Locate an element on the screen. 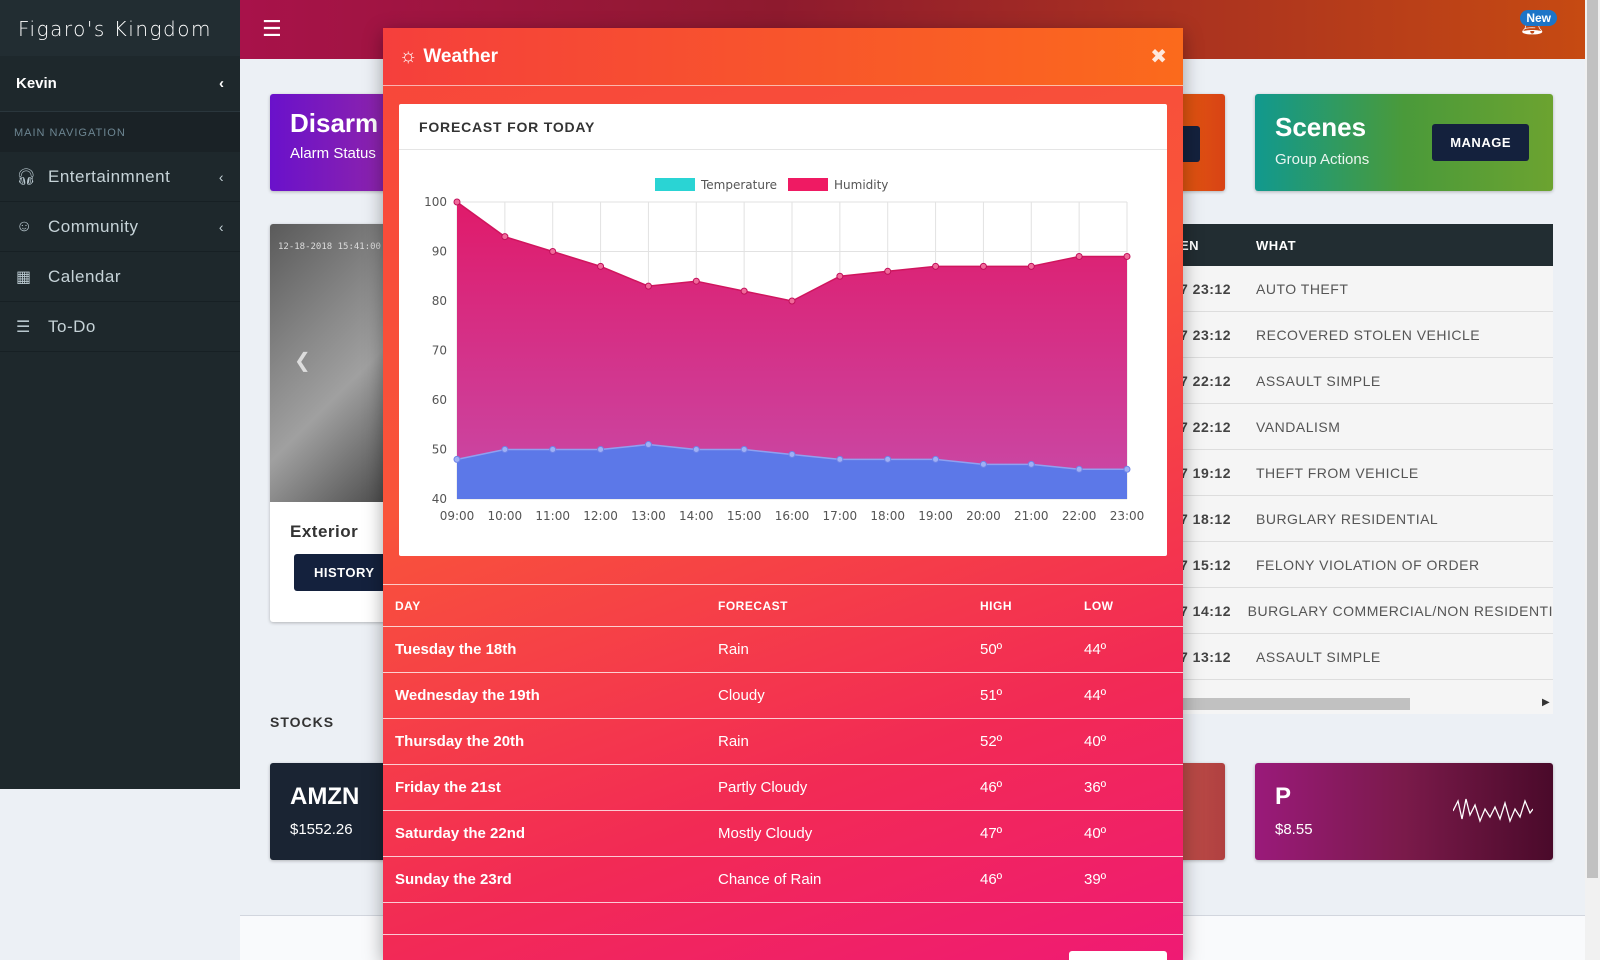  column-header-low: LOW is located at coordinates (1099, 605).